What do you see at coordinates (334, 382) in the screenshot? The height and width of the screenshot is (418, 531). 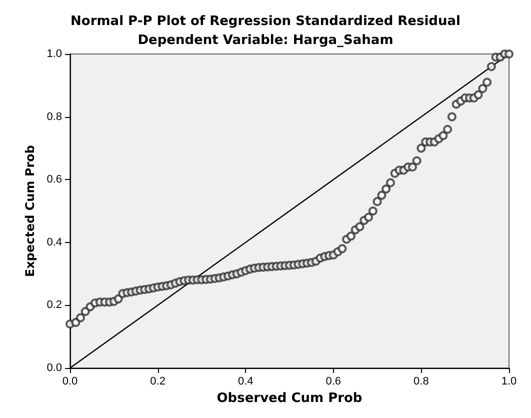 I see `x-tick-label: 0.6` at bounding box center [334, 382].